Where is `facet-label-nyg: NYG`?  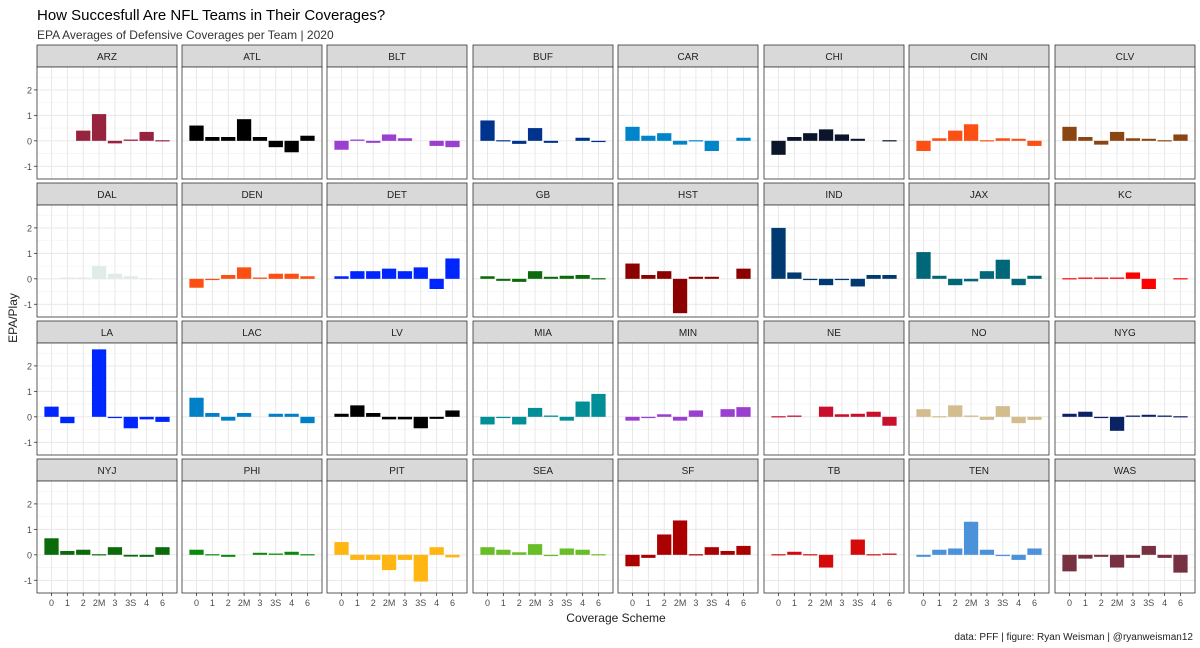 facet-label-nyg: NYG is located at coordinates (1125, 333).